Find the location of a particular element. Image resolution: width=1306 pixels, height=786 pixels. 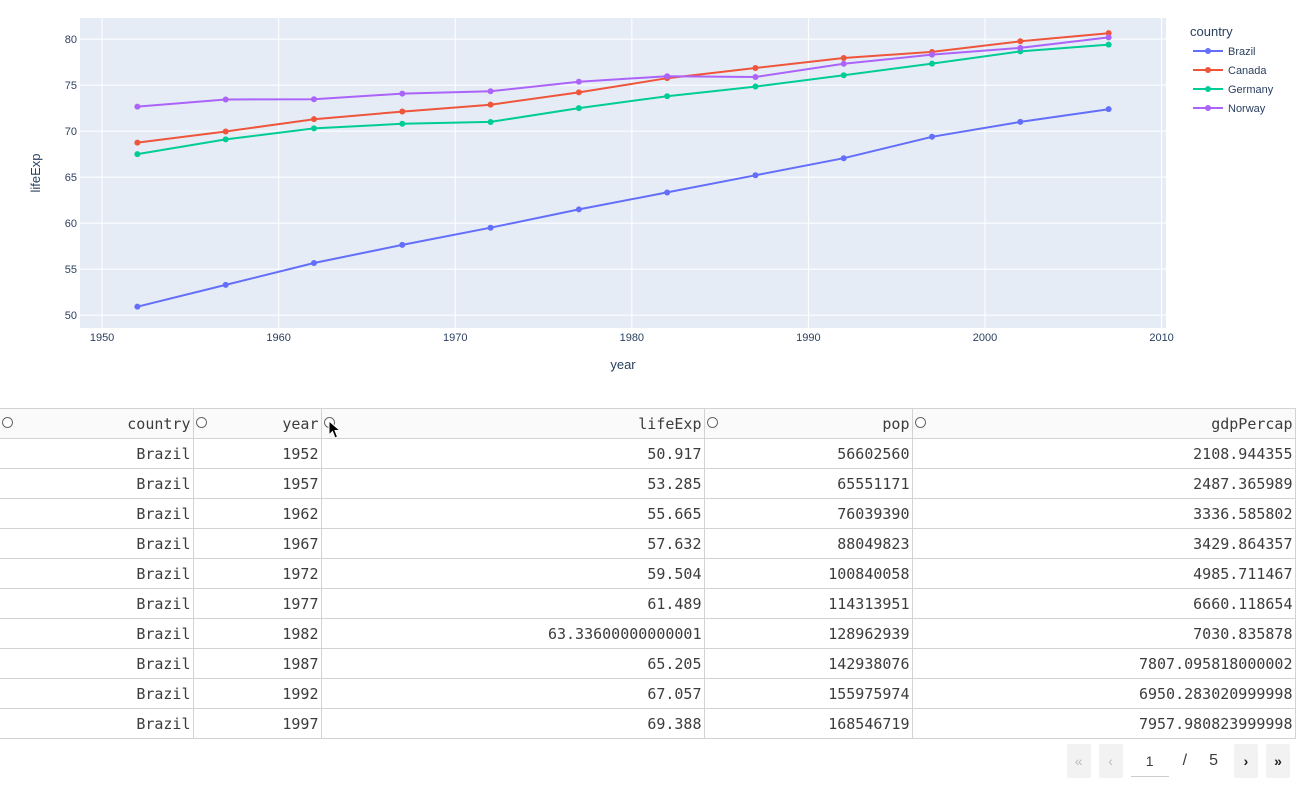

table-cell-lifeexp: 61.489 is located at coordinates (512, 603).